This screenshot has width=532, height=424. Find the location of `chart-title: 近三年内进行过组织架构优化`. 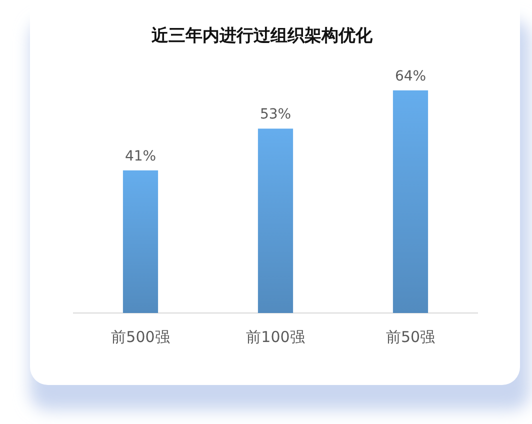

chart-title: 近三年内进行过组织架构优化 is located at coordinates (262, 36).